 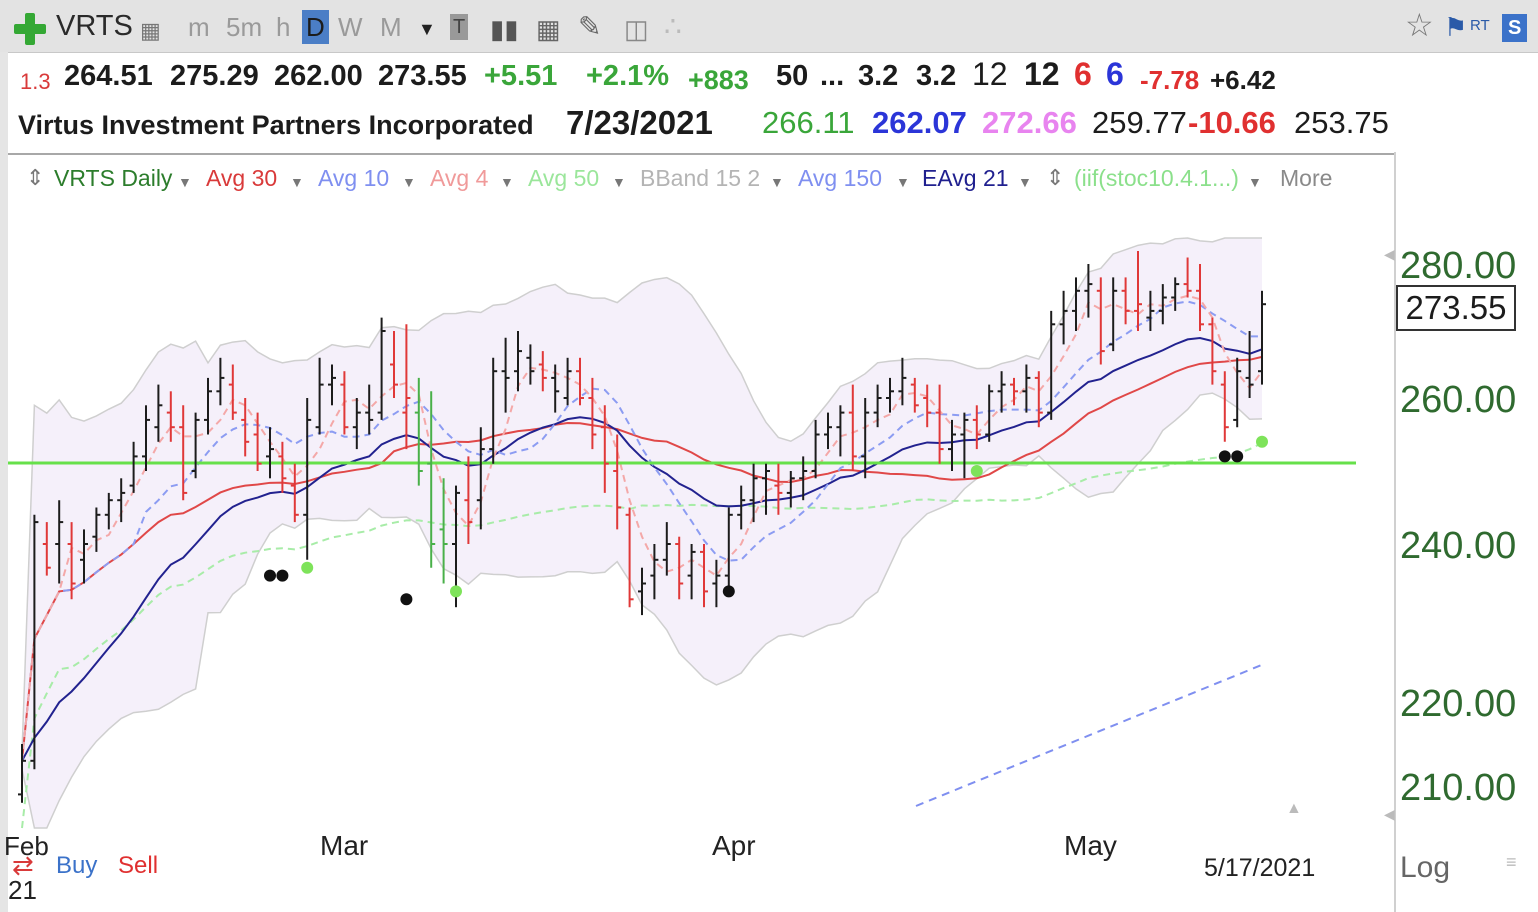 What do you see at coordinates (1419, 25) in the screenshot?
I see `star-icon: ☆` at bounding box center [1419, 25].